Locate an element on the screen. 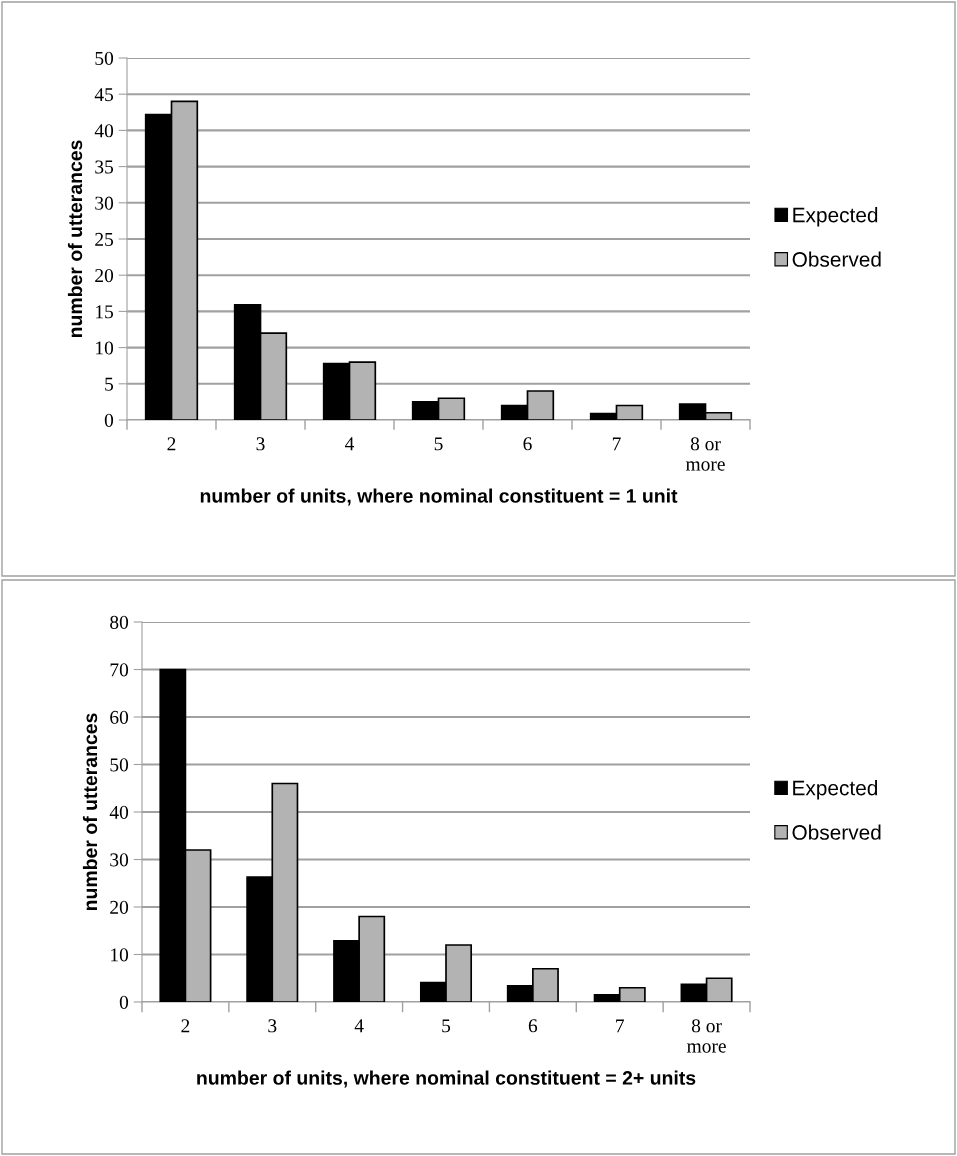 The image size is (957, 1156). y-tick-label: 60 is located at coordinates (119, 717).